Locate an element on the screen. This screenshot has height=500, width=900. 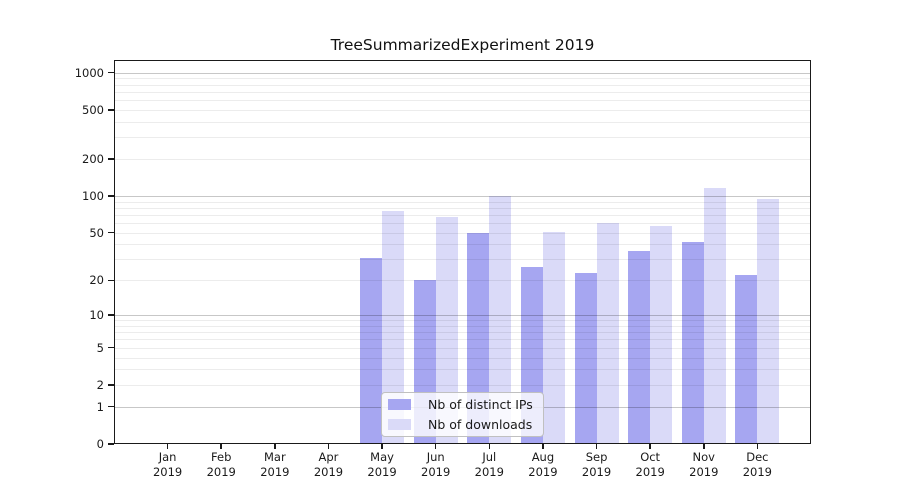
x-tick-label-month: Mar is located at coordinates (274, 457).